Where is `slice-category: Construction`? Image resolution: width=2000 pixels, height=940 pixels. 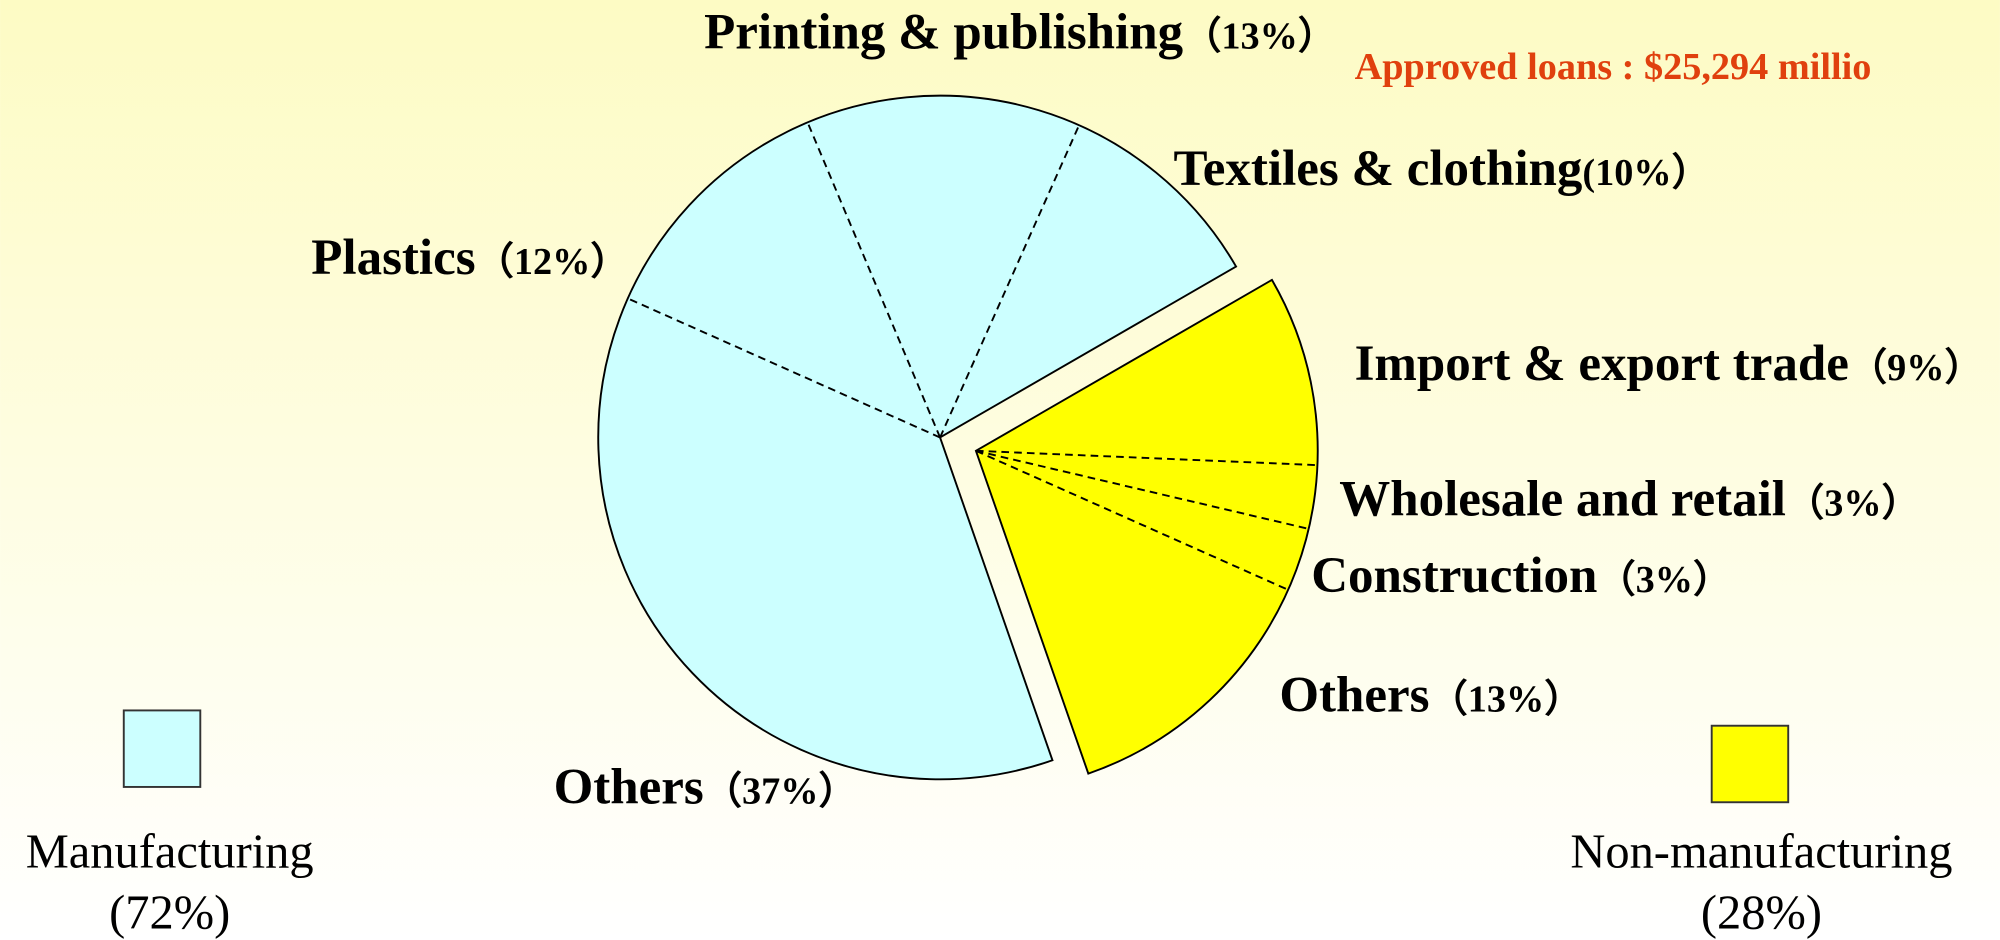 slice-category: Construction is located at coordinates (1454, 576).